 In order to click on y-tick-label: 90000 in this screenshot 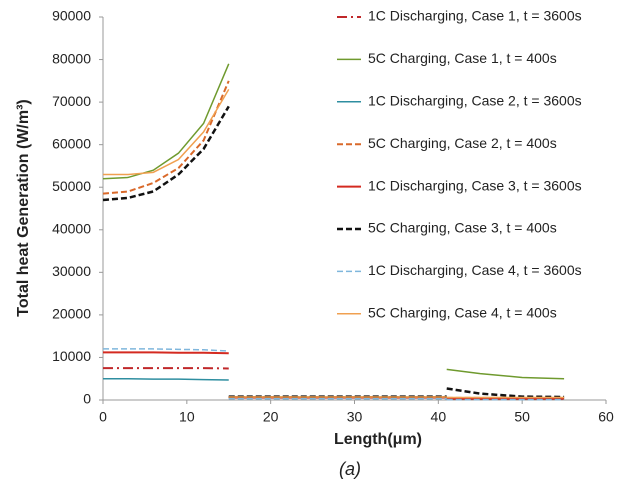, I will do `click(71, 16)`.